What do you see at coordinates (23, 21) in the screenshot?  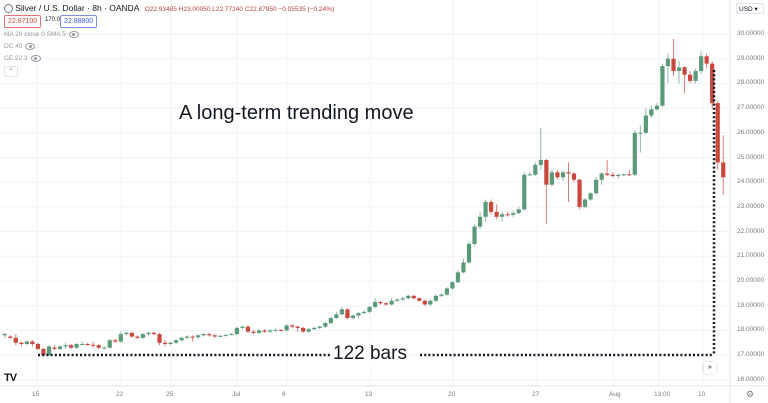 I see `bid-price: 22.87100` at bounding box center [23, 21].